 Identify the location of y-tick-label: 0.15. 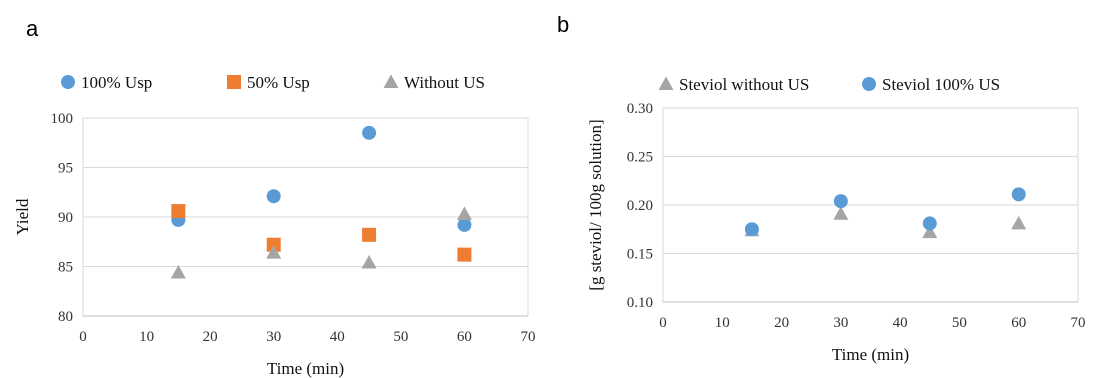
(640, 255).